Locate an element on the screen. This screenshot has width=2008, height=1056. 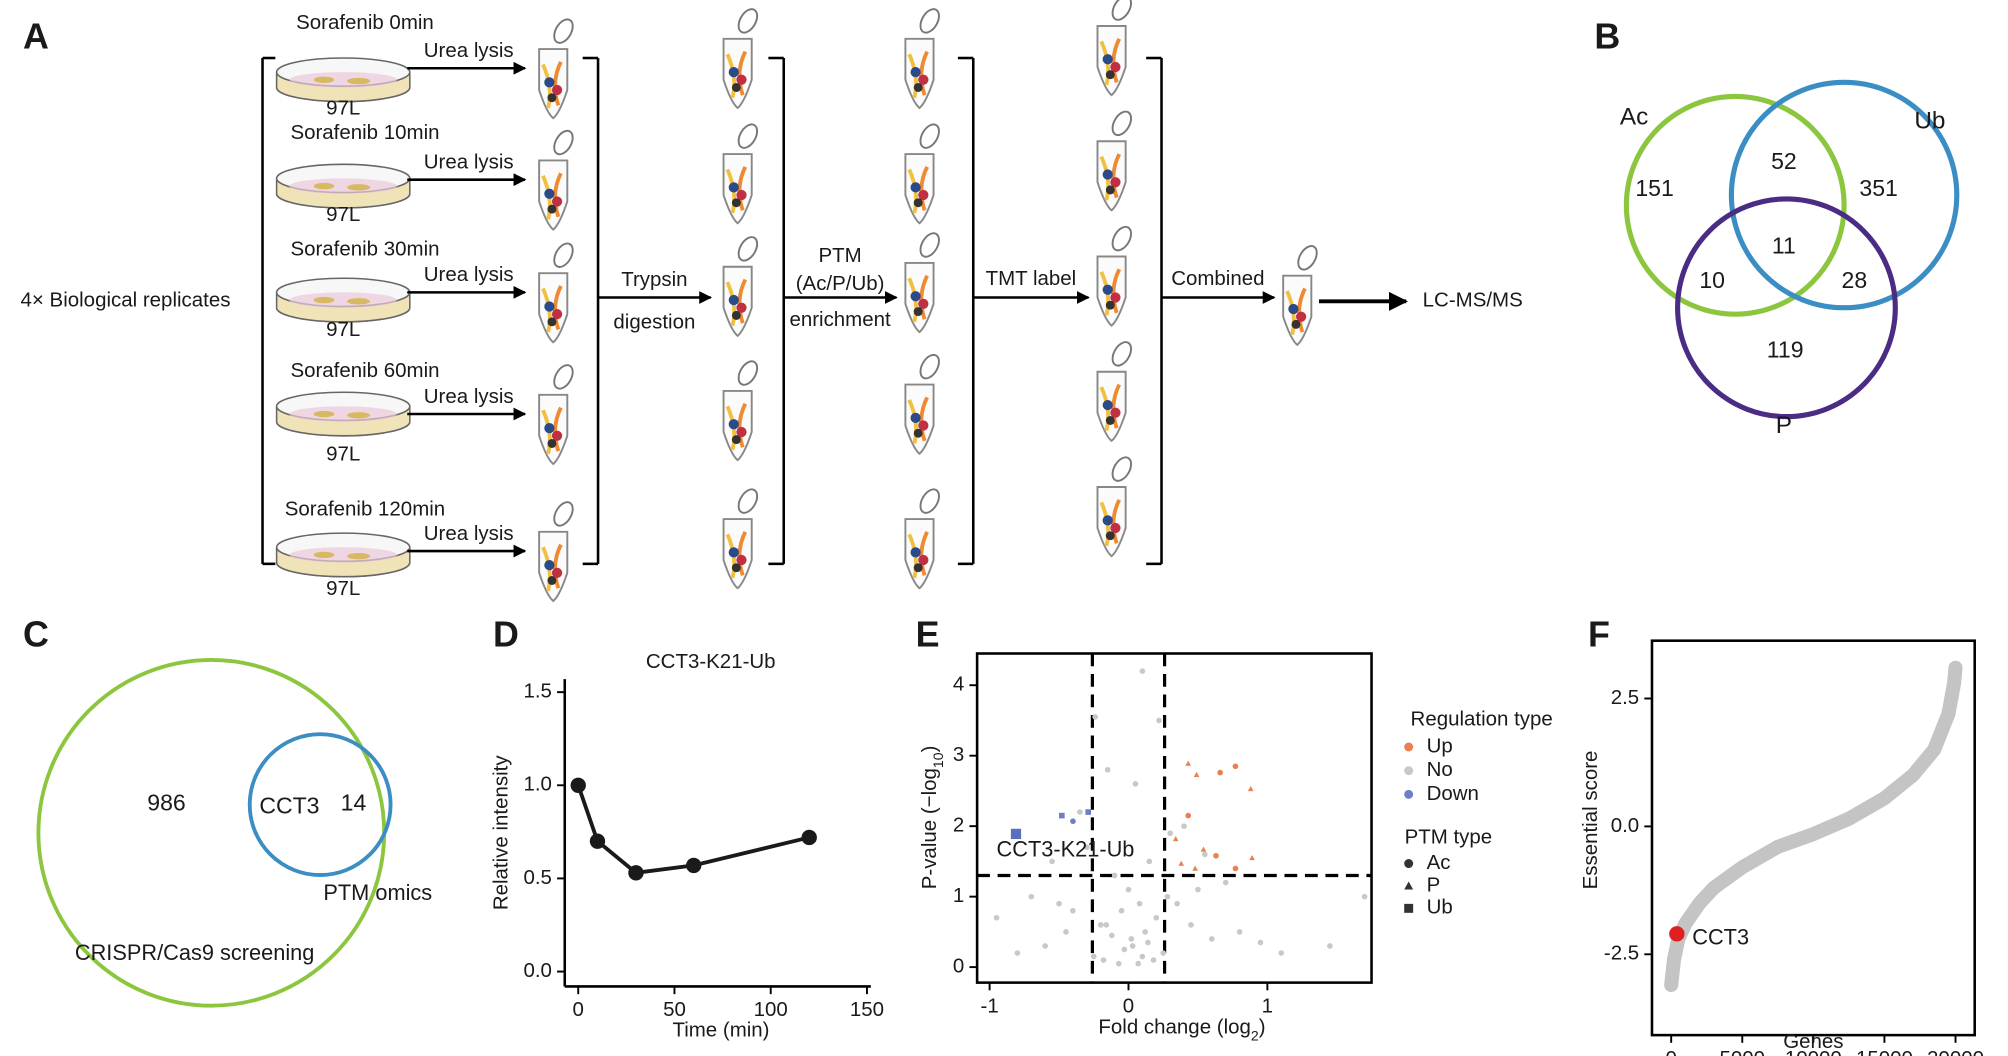
y-tick-label: 0.5 is located at coordinates (537, 877).